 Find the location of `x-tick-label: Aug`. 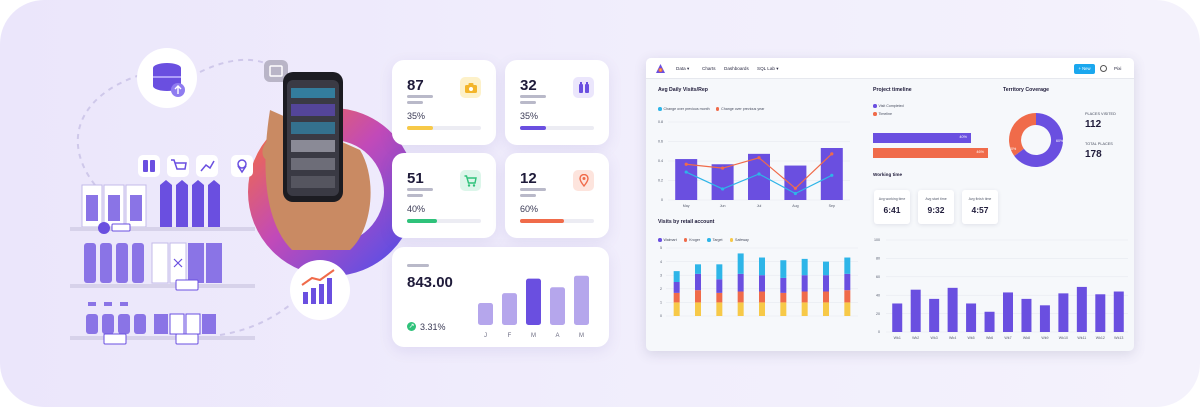

x-tick-label: Aug is located at coordinates (795, 206).